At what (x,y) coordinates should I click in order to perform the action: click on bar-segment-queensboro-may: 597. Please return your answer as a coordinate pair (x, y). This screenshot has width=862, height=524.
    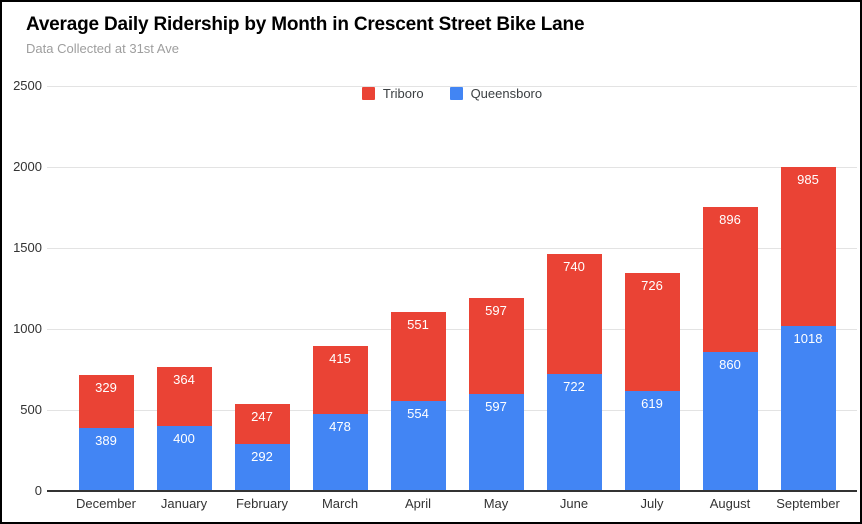
    Looking at the image, I should click on (496, 442).